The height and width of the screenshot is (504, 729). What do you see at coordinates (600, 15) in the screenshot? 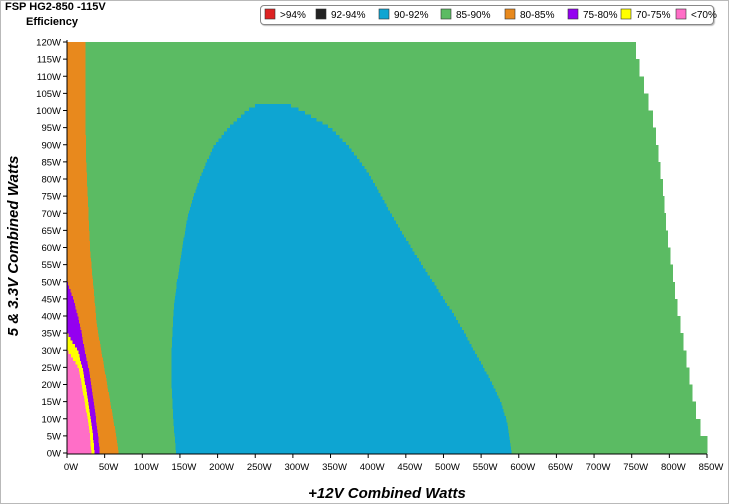
I see `legend-label: 75-80%` at bounding box center [600, 15].